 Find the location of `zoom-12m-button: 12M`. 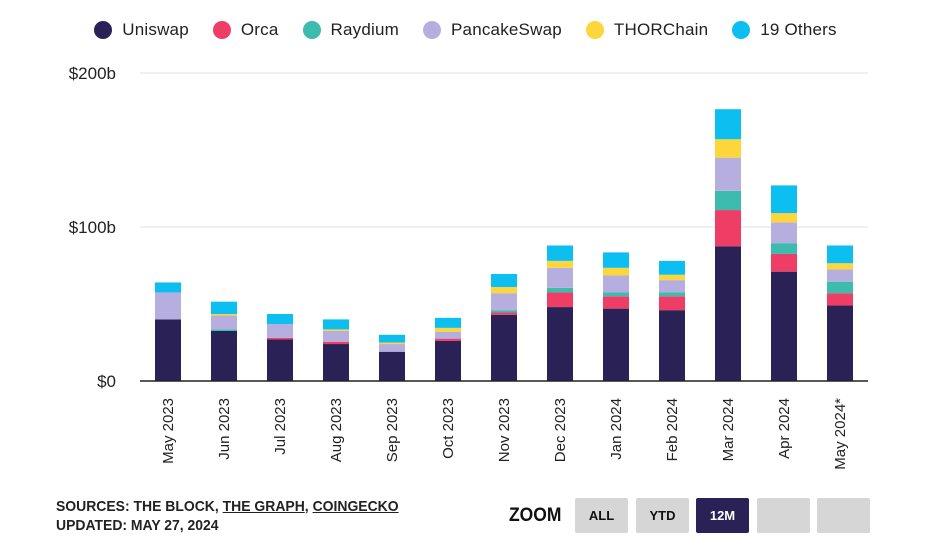

zoom-12m-button: 12M is located at coordinates (722, 515).